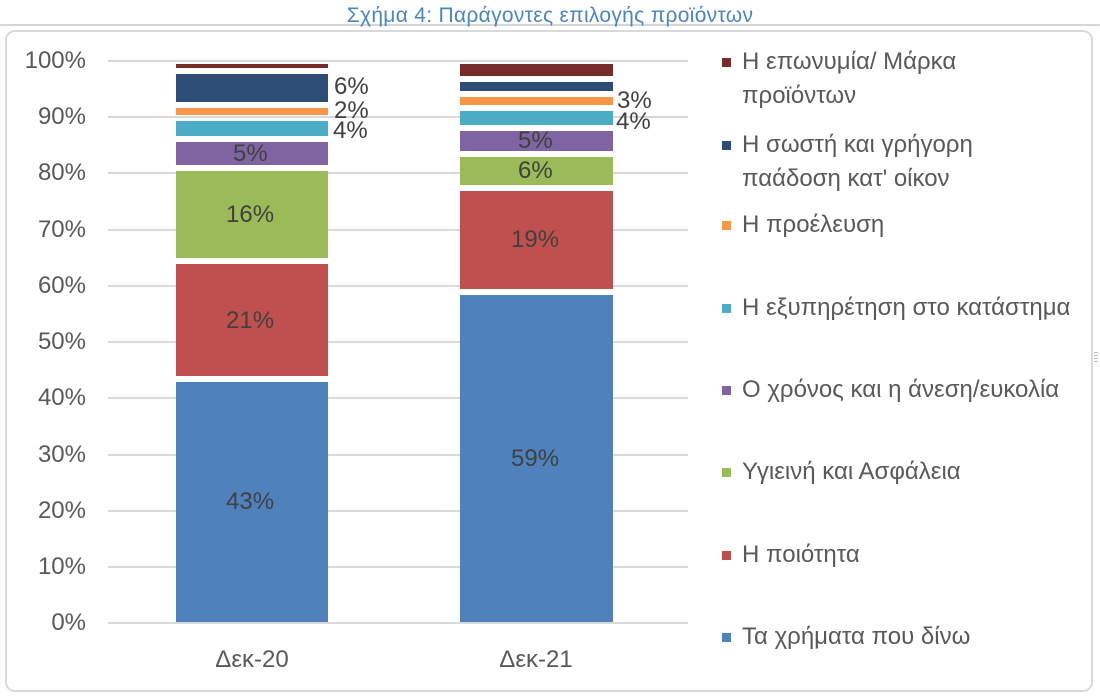  Describe the element at coordinates (252, 659) in the screenshot. I see `x-category-dec20: Δεκ-20` at that location.